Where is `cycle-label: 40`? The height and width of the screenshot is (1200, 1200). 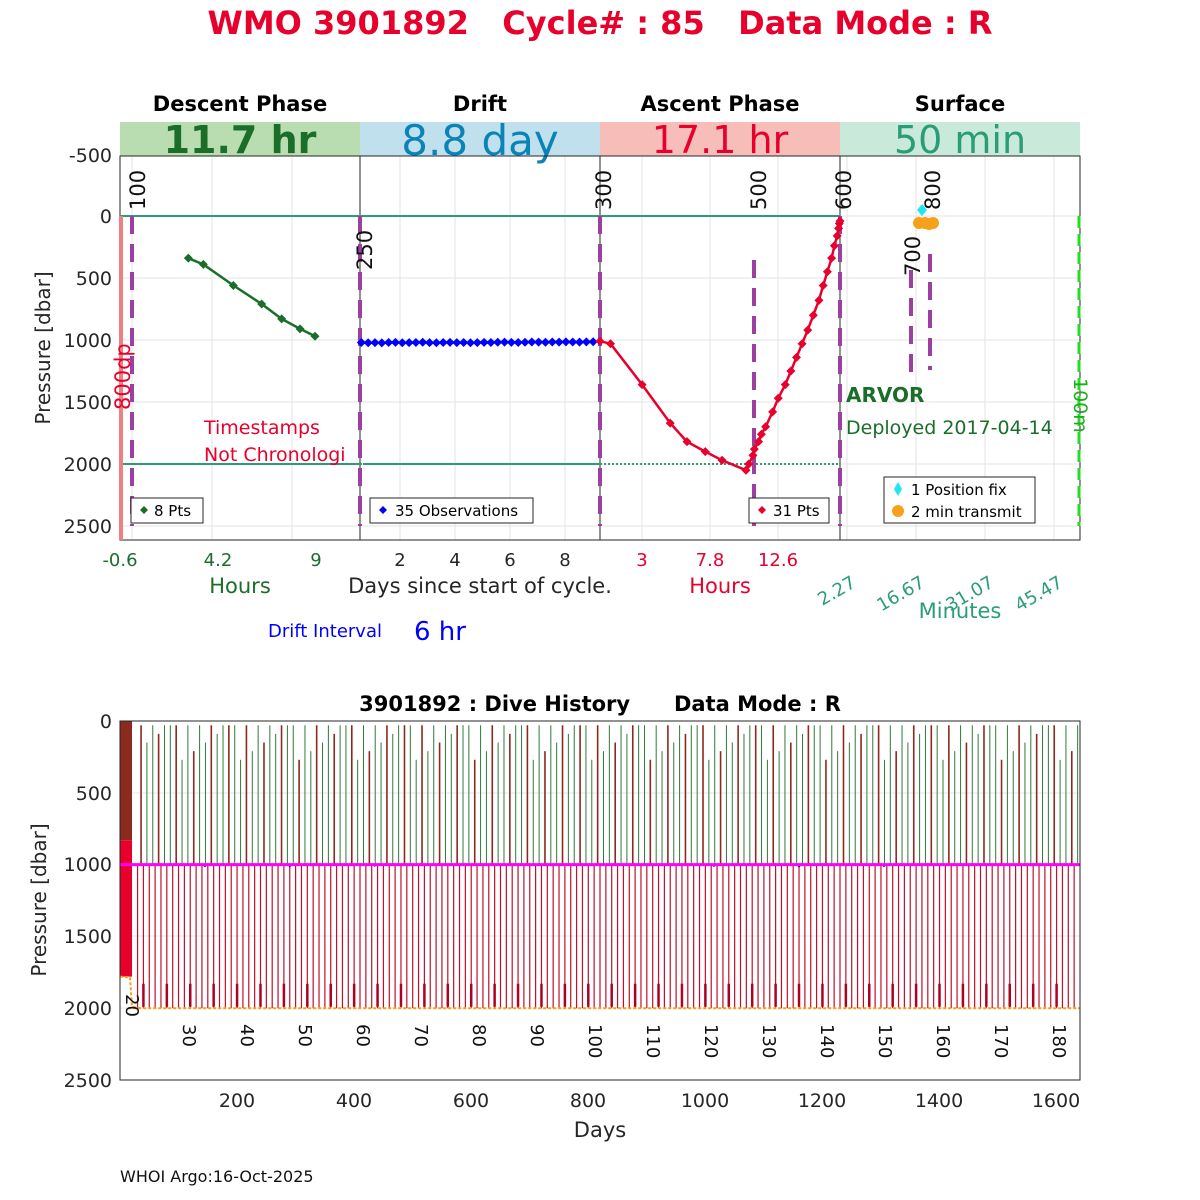
cycle-label: 40 is located at coordinates (246, 1035).